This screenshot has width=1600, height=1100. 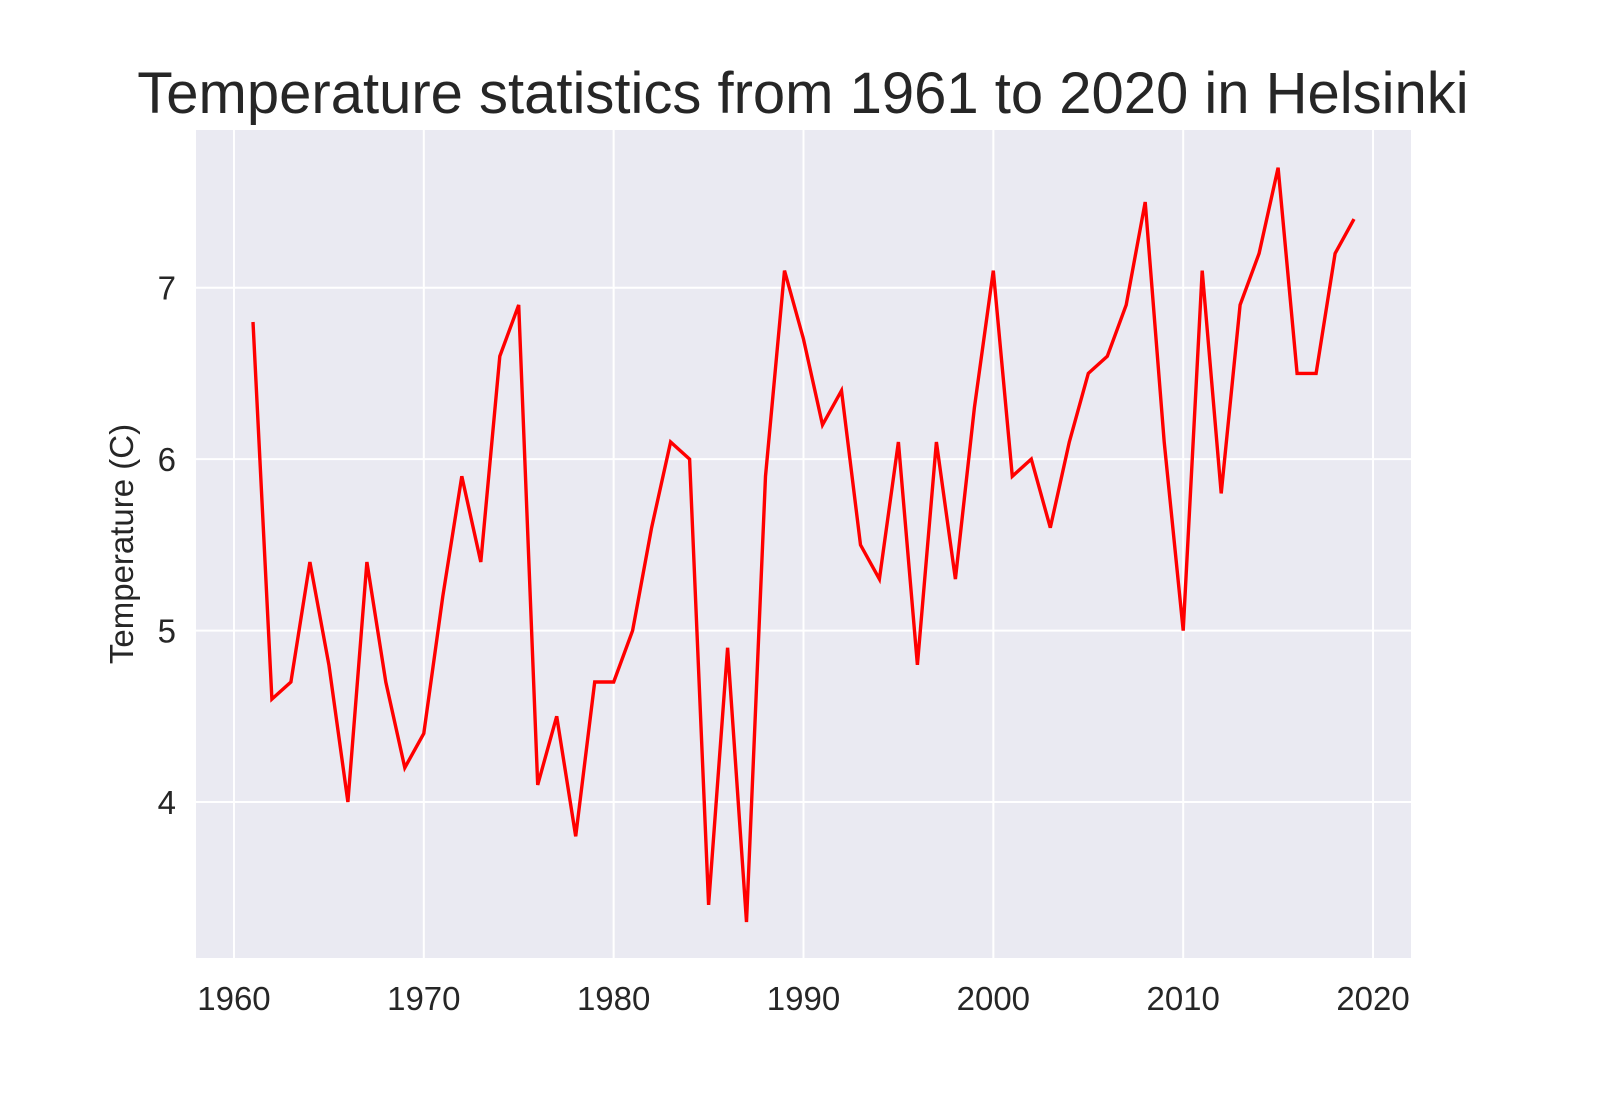 I want to click on x-tick-label: 2020, so click(x=1372, y=998).